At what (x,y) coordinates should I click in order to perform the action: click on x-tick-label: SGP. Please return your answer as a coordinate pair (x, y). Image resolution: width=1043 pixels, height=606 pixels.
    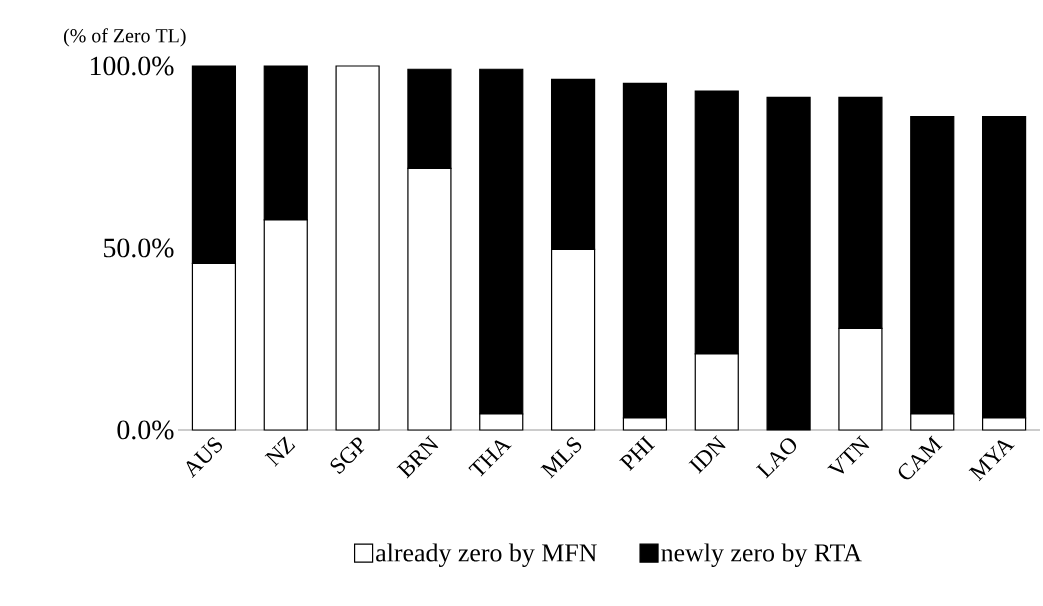
    Looking at the image, I should click on (347, 455).